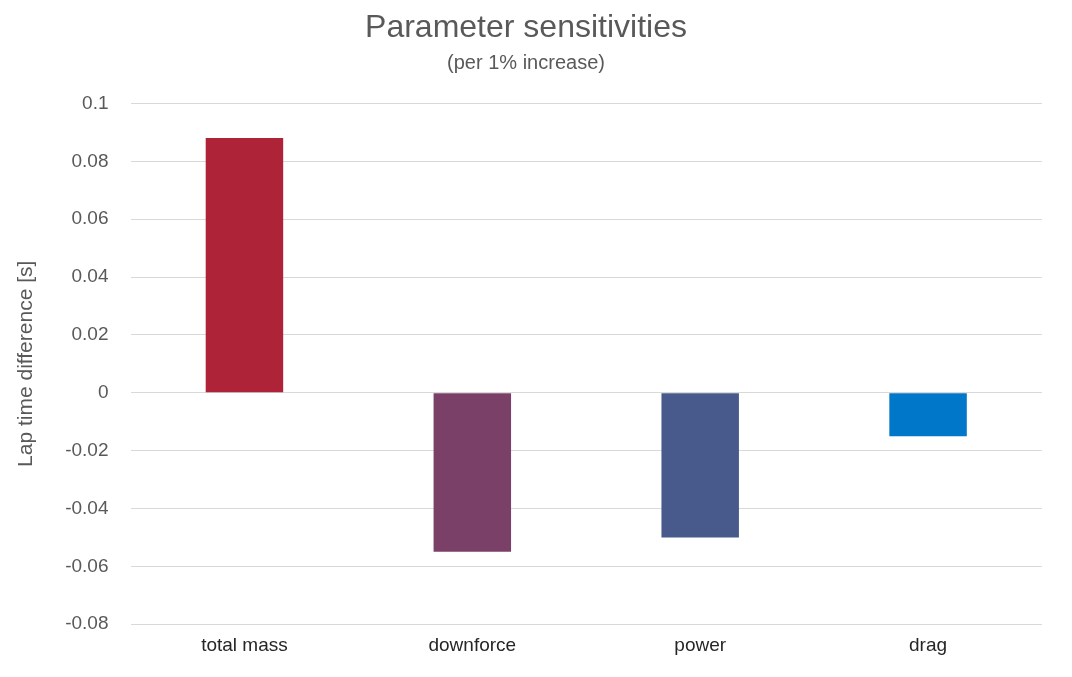 Image resolution: width=1072 pixels, height=677 pixels. Describe the element at coordinates (90, 276) in the screenshot. I see `y-tick-label: 0.04` at that location.